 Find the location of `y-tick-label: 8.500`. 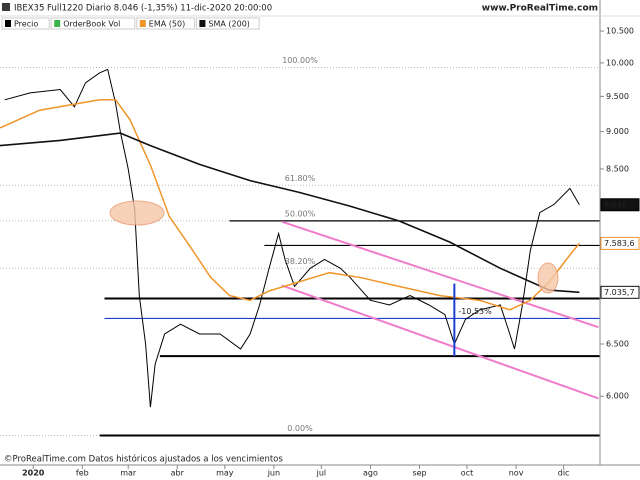

y-tick-label: 8.500 is located at coordinates (617, 168).